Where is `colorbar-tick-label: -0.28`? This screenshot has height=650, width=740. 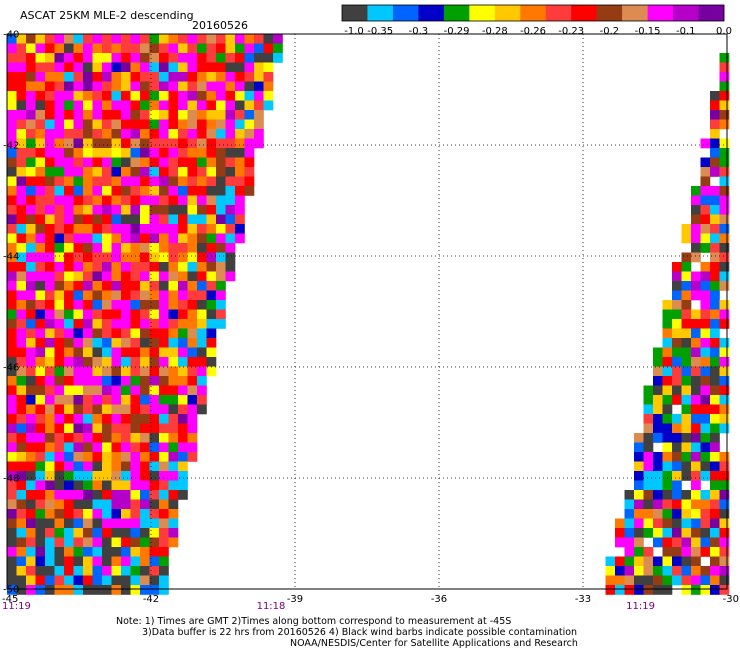 colorbar-tick-label: -0.28 is located at coordinates (495, 31).